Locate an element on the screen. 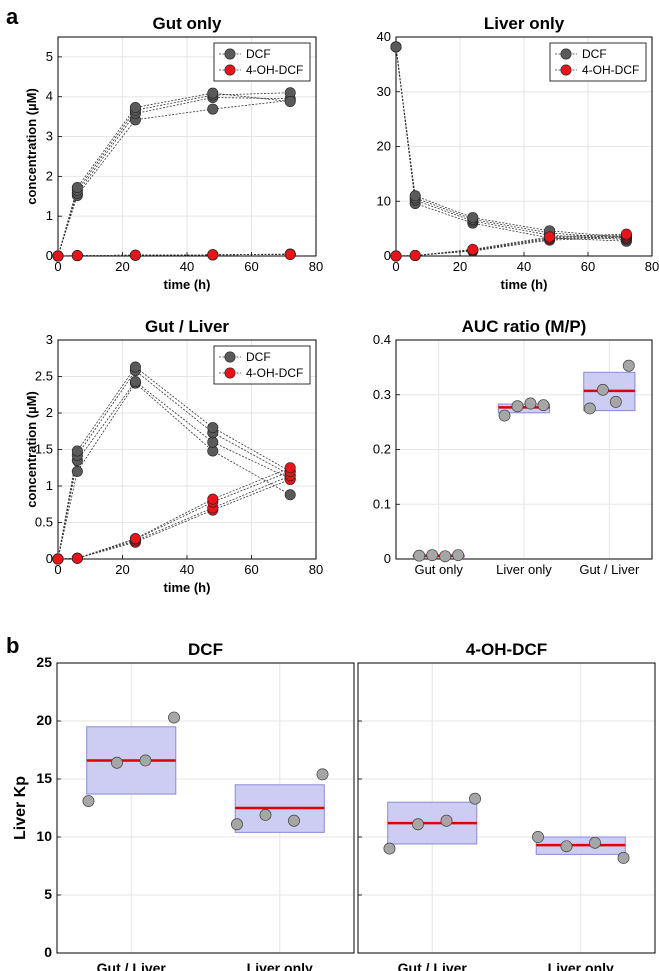 The height and width of the screenshot is (971, 659). y-tick-label: 0.3 is located at coordinates (382, 394).